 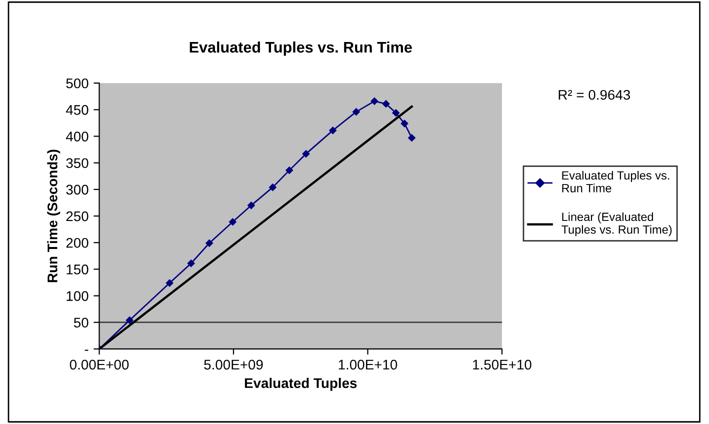 I want to click on x-tick-label: 5.00E+09, so click(x=233, y=365).